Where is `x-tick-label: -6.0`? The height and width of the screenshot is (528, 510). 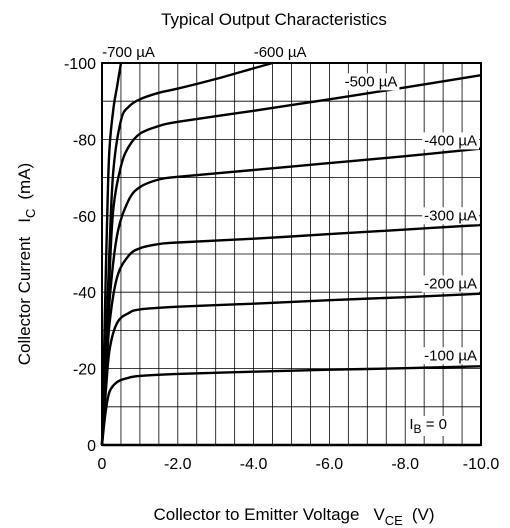 x-tick-label: -6.0 is located at coordinates (330, 464).